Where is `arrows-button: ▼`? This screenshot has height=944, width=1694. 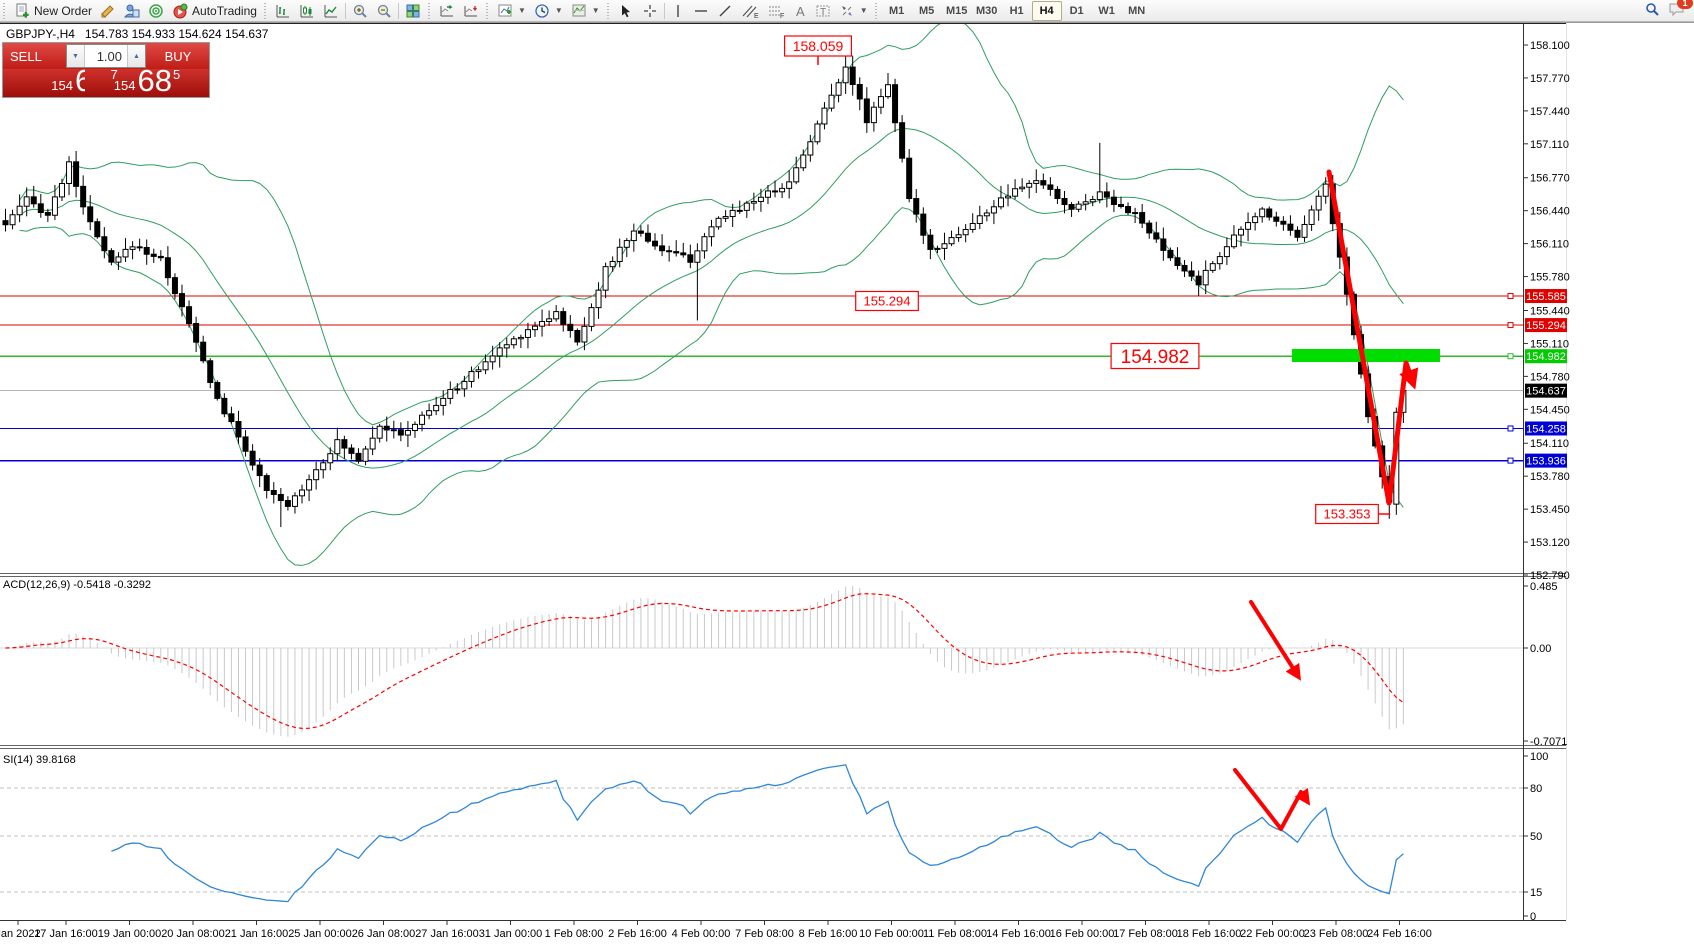
arrows-button: ▼ is located at coordinates (853, 11).